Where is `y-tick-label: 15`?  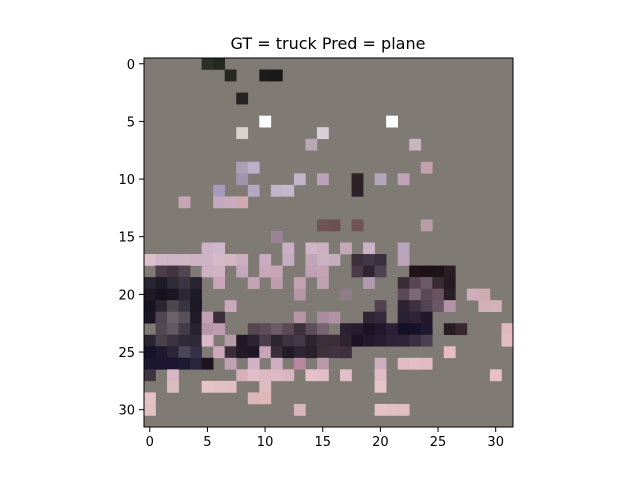 y-tick-label: 15 is located at coordinates (126, 238).